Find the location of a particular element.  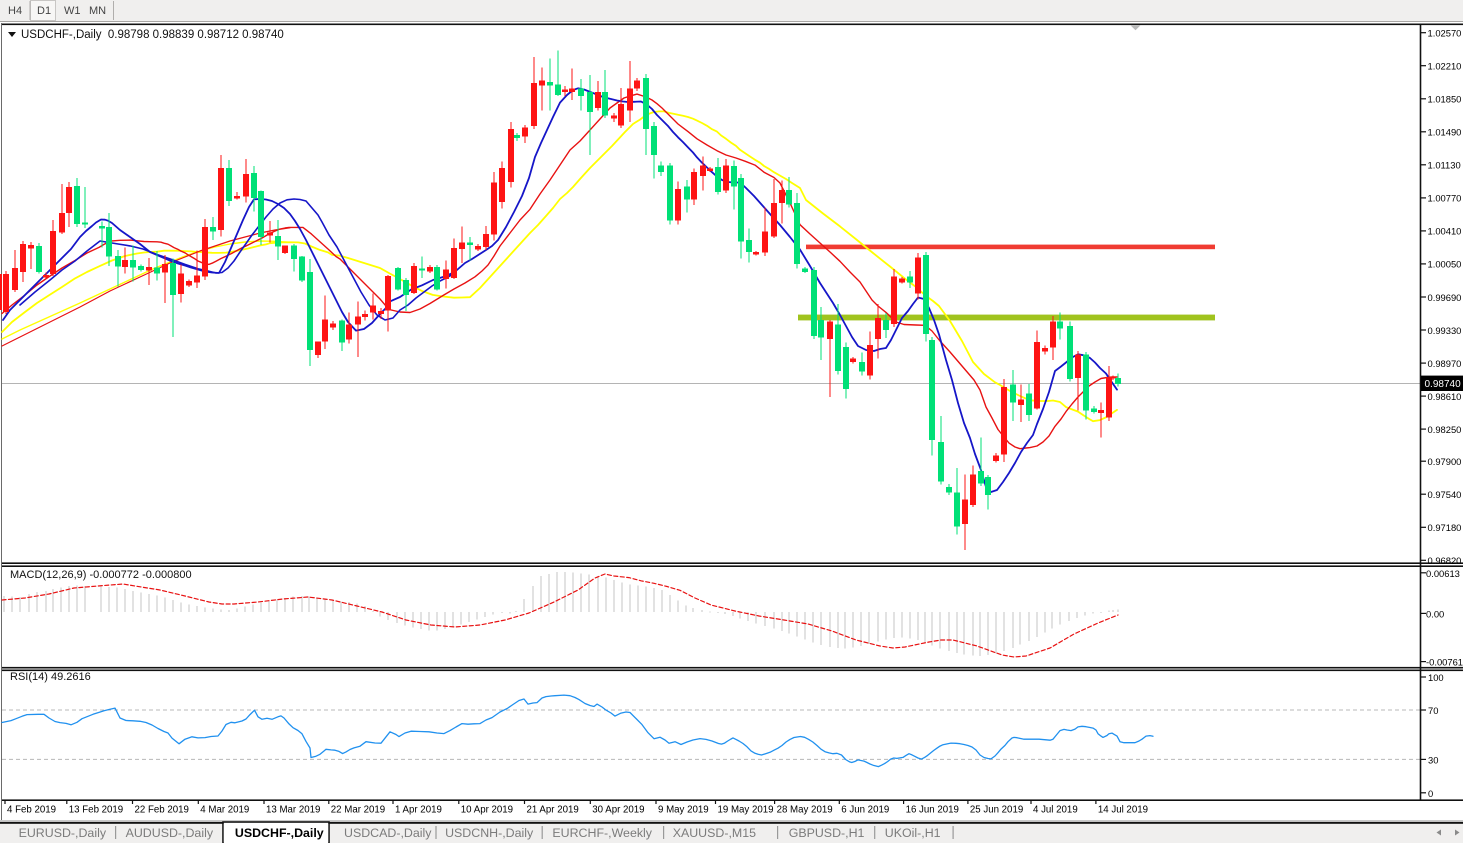

svg-text: 1.02570 is located at coordinates (1445, 33).